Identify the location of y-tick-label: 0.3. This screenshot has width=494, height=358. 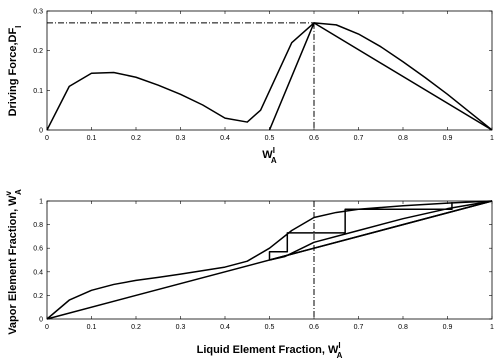
(38, 12).